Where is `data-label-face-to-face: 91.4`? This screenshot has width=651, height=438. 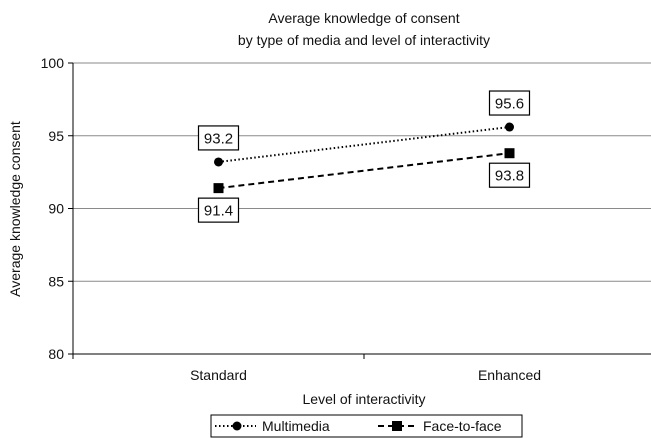
data-label-face-to-face: 91.4 is located at coordinates (218, 210).